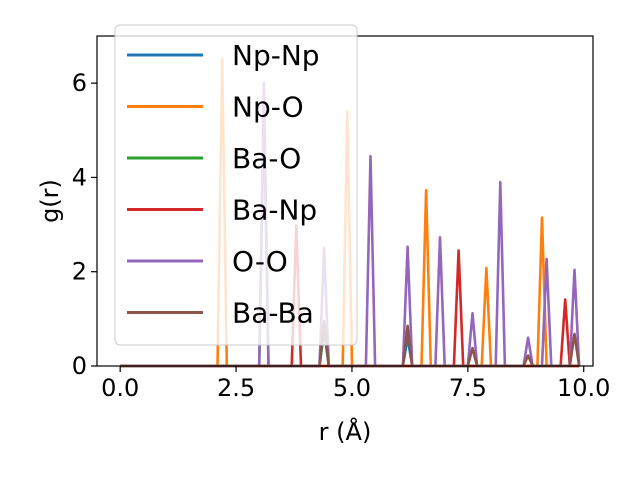  I want to click on y-tick-label: 4, so click(79, 177).